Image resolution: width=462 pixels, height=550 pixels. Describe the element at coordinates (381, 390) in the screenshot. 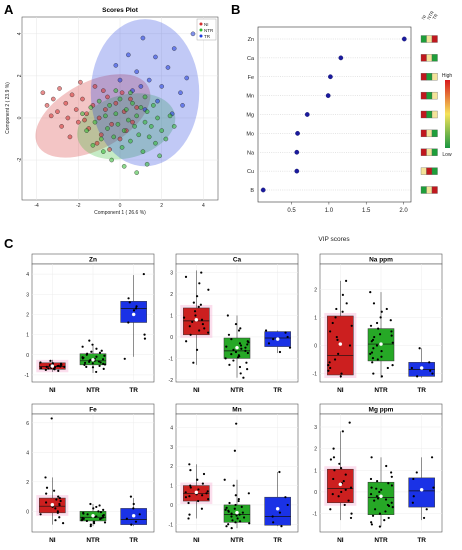

I see `category-label-ntr: NTR` at that location.